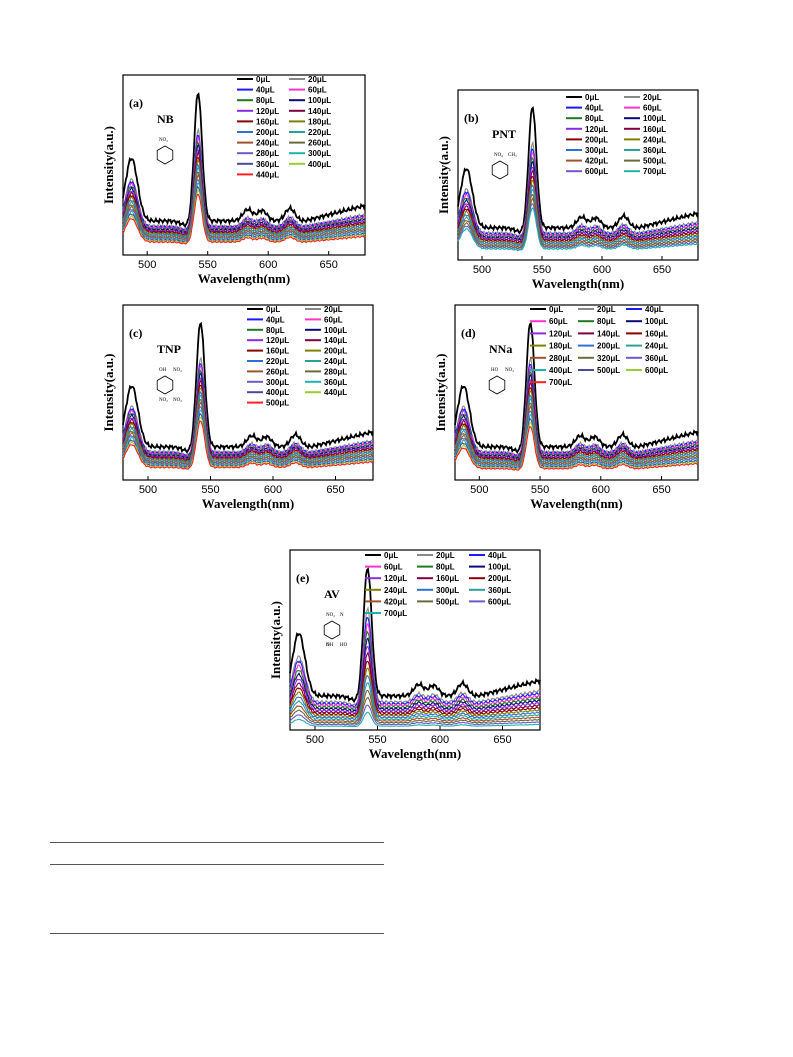 Image resolution: width=793 pixels, height=1057 pixels. I want to click on x-axis-label-e: Wavelength(nm), so click(415, 753).